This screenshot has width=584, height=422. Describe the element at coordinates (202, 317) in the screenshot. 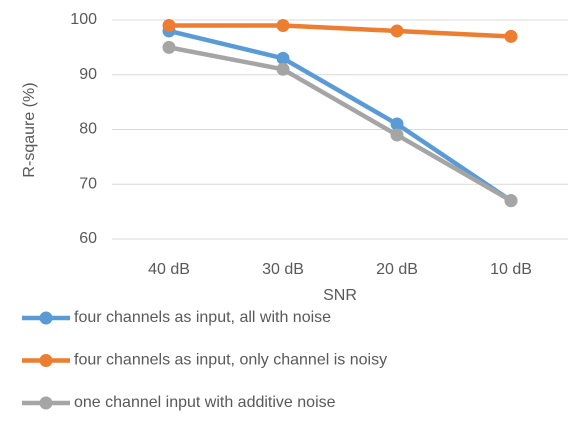

I see `legend-label: four channels as input, all with noise` at that location.